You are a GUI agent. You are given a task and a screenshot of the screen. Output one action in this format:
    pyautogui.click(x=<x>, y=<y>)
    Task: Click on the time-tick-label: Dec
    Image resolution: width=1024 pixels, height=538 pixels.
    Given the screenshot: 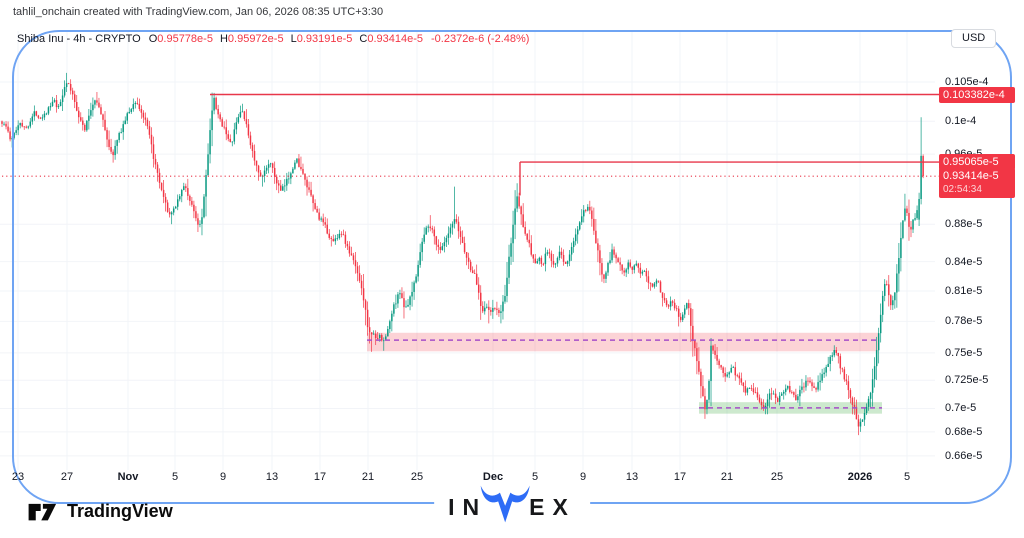 What is the action you would take?
    pyautogui.click(x=493, y=477)
    